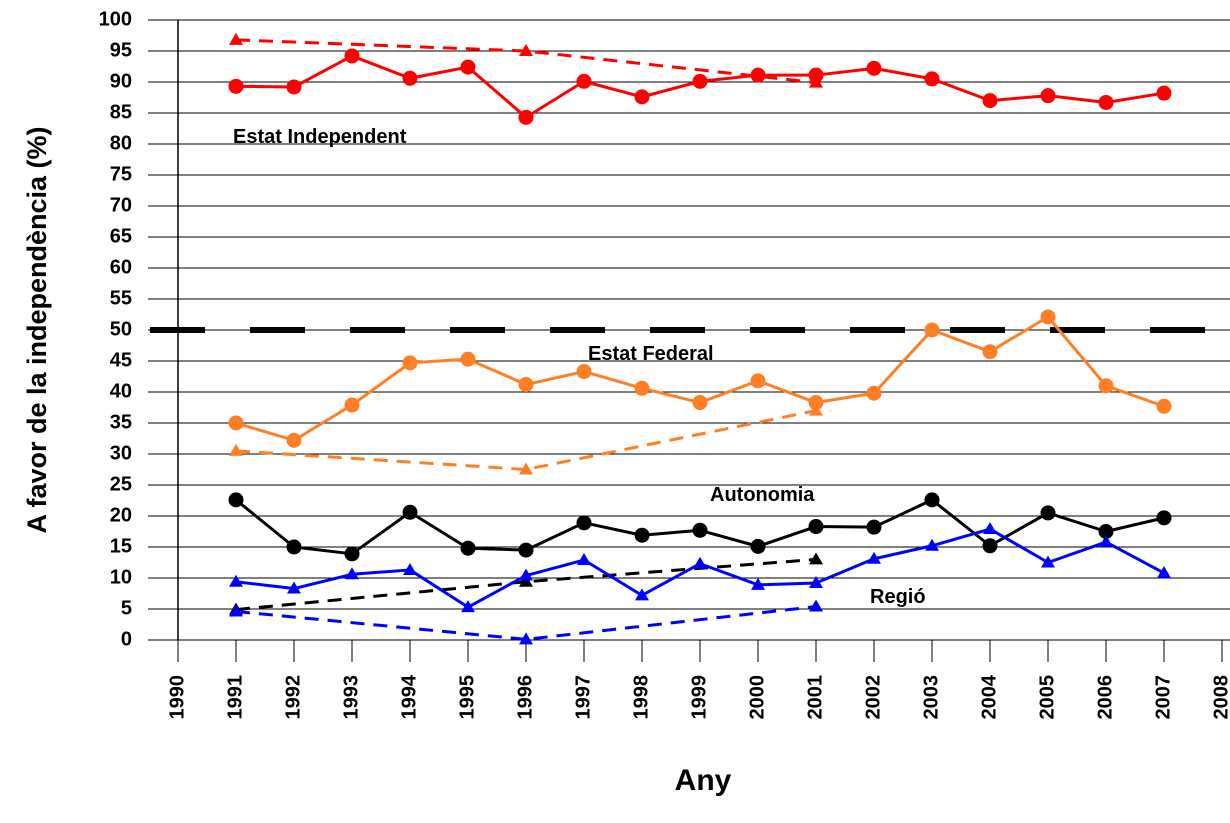 This screenshot has width=1230, height=823. I want to click on y-tick-label: 35, so click(121, 422).